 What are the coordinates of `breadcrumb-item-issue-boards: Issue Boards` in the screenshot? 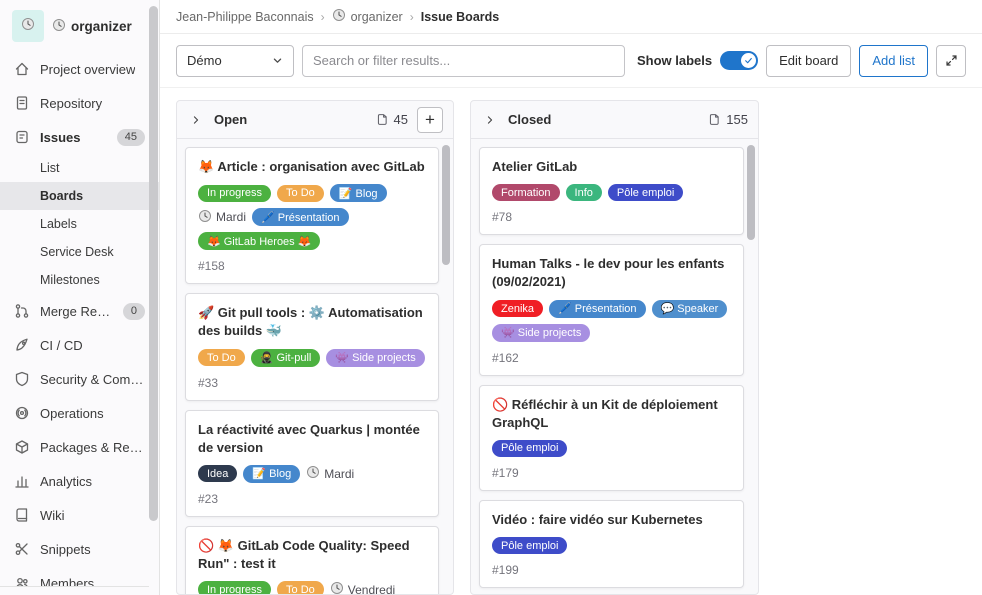 It's located at (460, 17).